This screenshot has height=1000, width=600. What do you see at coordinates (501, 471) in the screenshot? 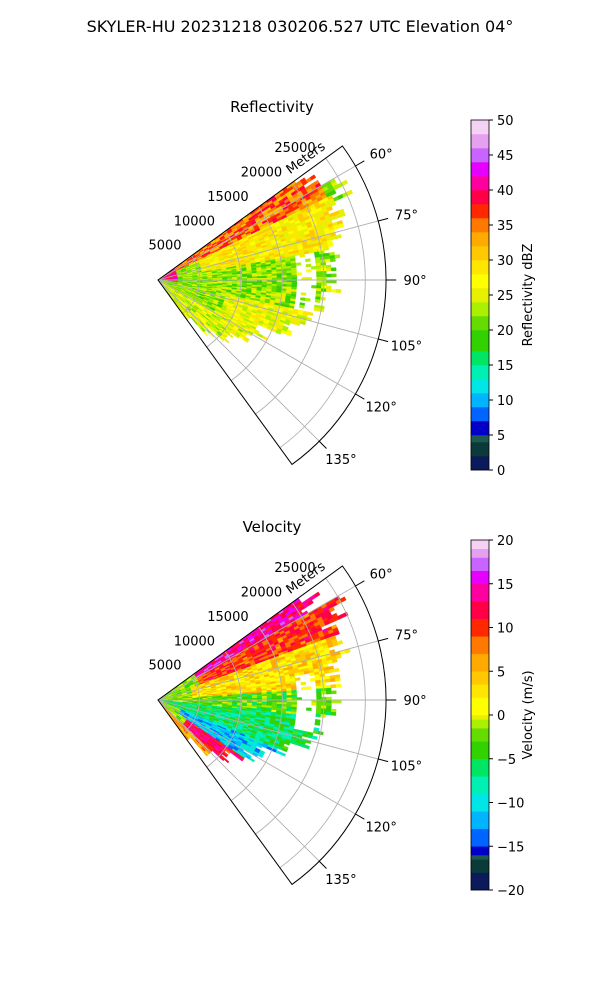
I see `colorbar-tick-label: 0` at bounding box center [501, 471].